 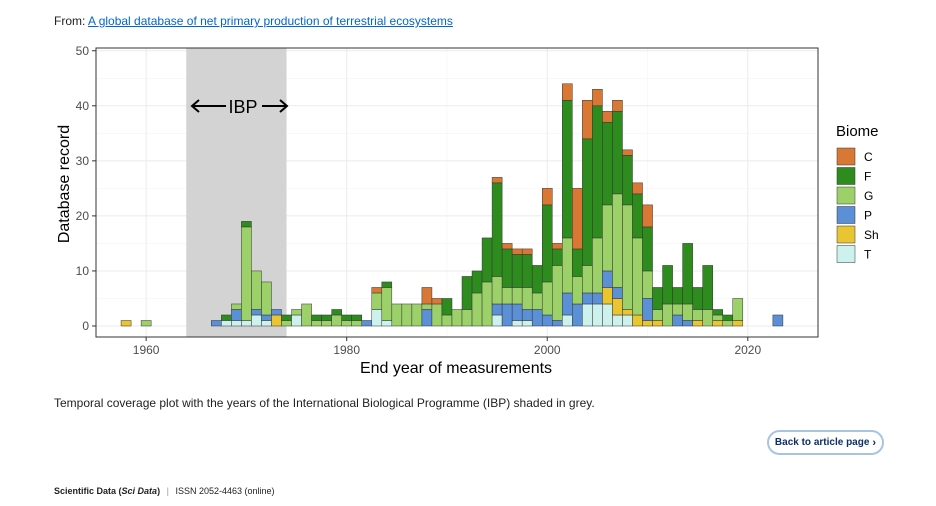 What do you see at coordinates (747, 350) in the screenshot?
I see `x-tick-label: 2020` at bounding box center [747, 350].